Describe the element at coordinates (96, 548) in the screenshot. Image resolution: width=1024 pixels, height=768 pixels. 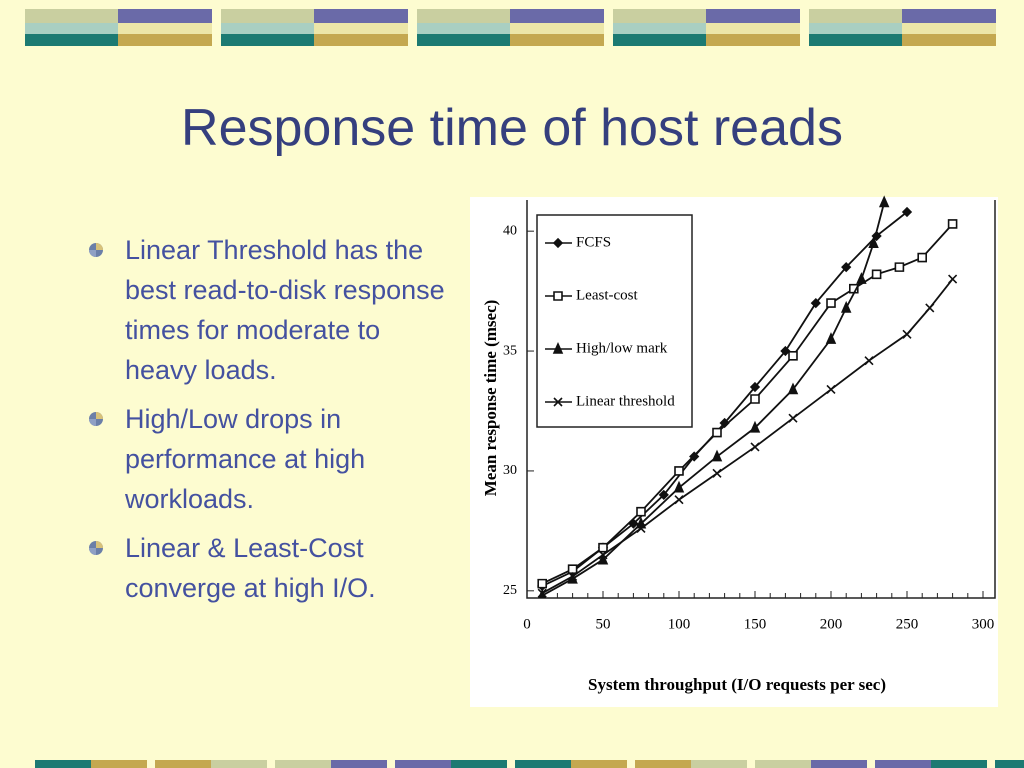
I see `bullet-icon` at that location.